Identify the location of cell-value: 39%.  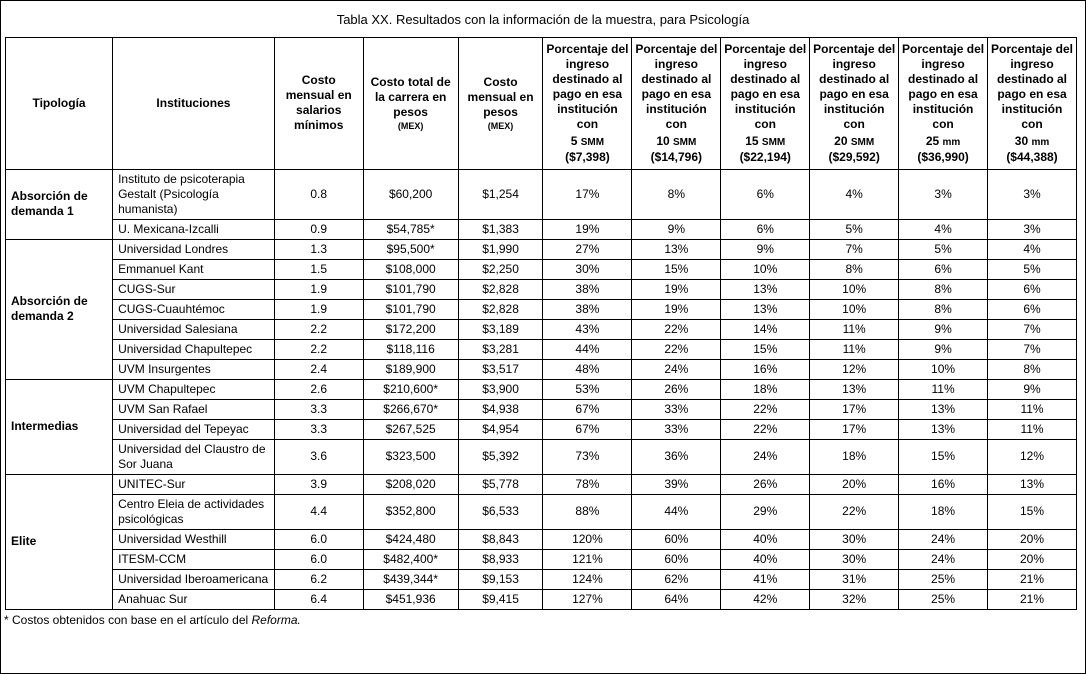
(676, 484).